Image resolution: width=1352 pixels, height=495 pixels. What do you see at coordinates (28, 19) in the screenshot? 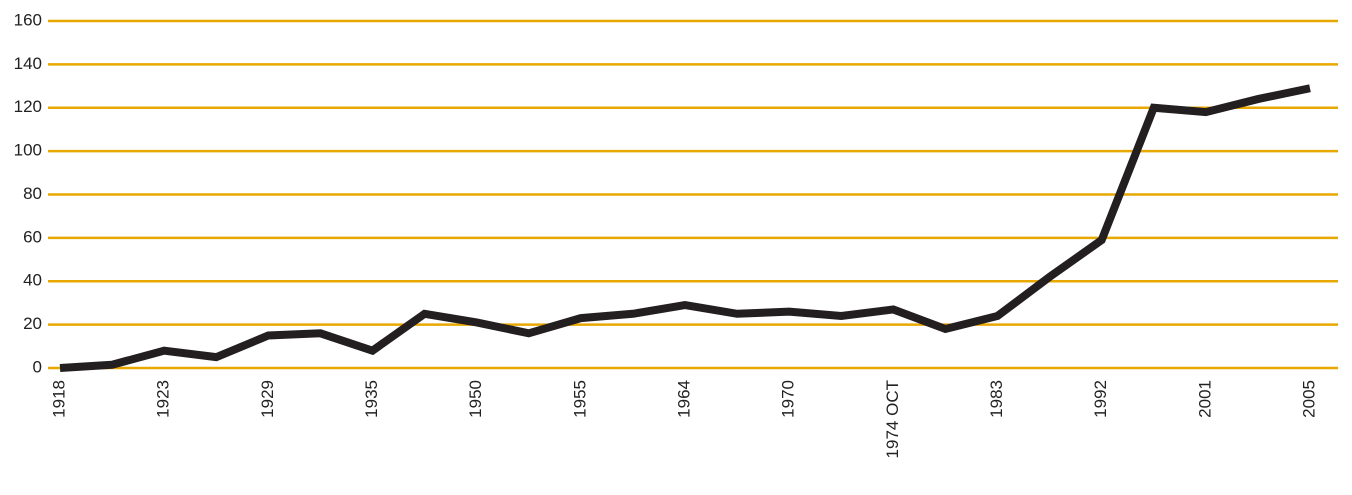
I see `y-tick-label: 160` at bounding box center [28, 19].